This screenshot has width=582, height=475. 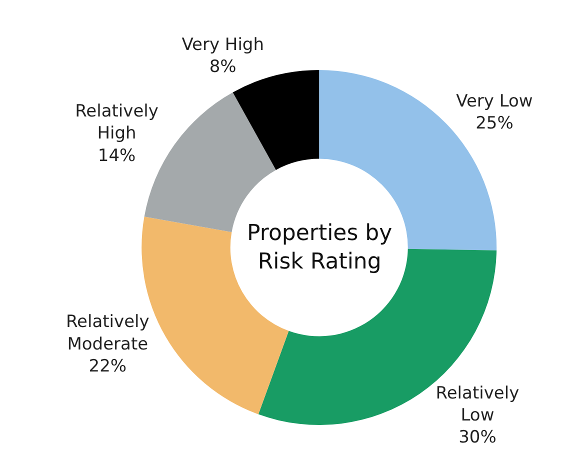 What do you see at coordinates (223, 44) in the screenshot?
I see `slice-label: Very High` at bounding box center [223, 44].